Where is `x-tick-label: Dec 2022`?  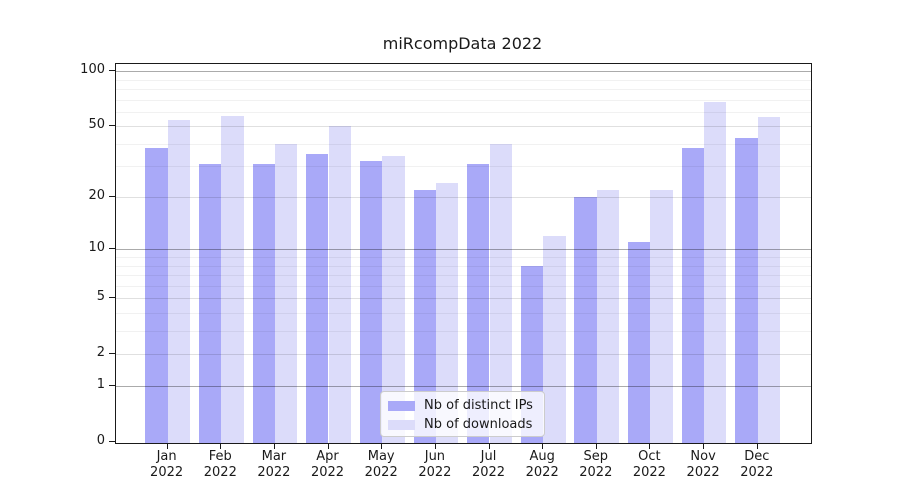
x-tick-label: Dec 2022 is located at coordinates (757, 465).